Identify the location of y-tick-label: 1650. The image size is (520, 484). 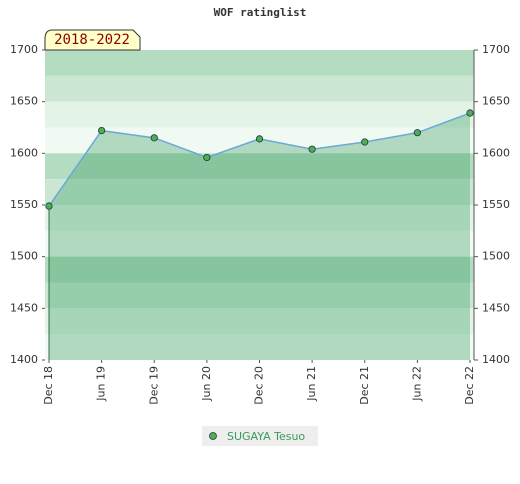
(24, 101).